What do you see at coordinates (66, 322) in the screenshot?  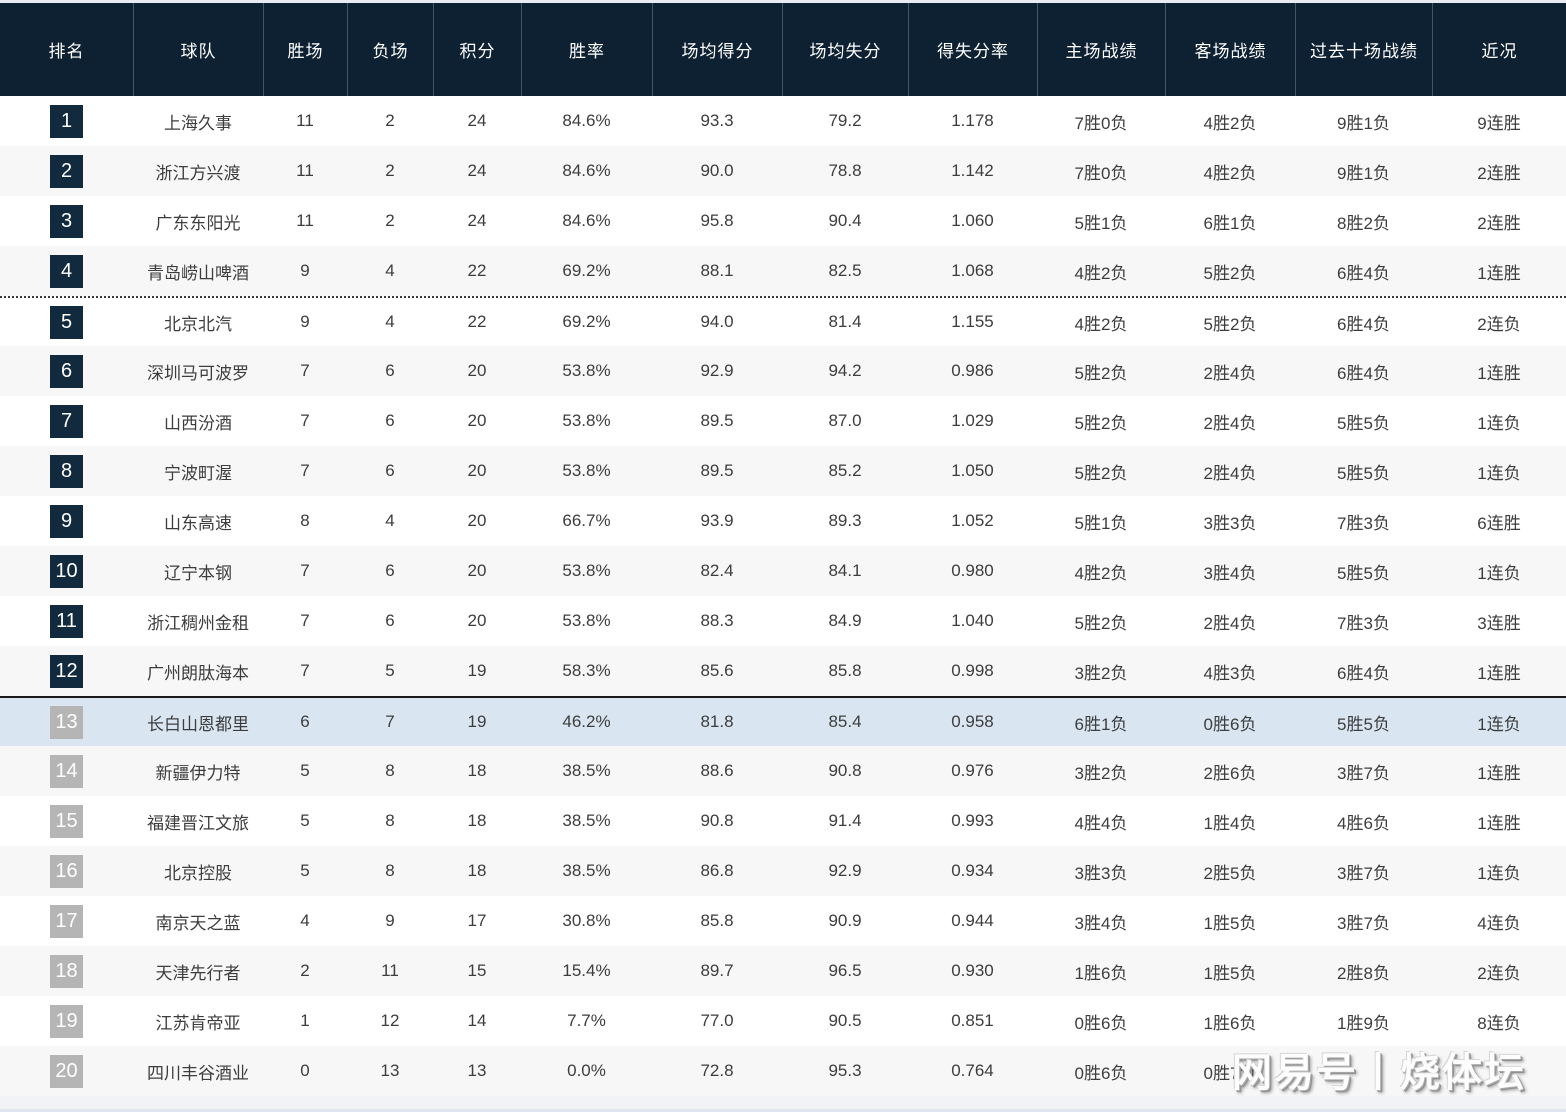 I see `rank-cell: 5` at bounding box center [66, 322].